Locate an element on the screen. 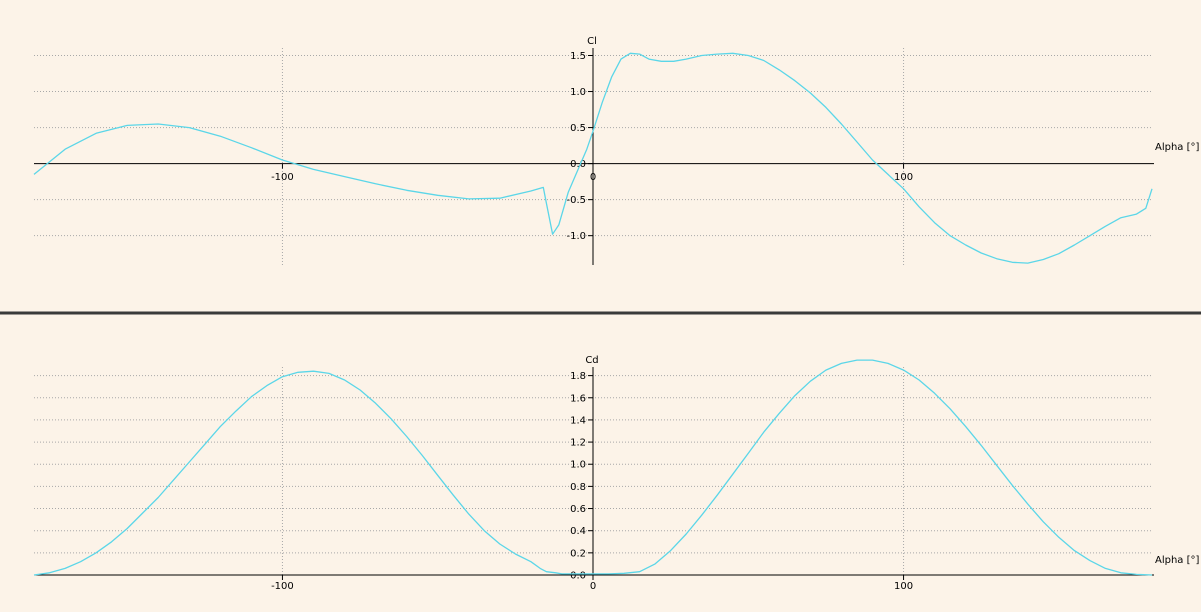 The width and height of the screenshot is (1201, 612). y-axis-label: Cd is located at coordinates (591, 360).